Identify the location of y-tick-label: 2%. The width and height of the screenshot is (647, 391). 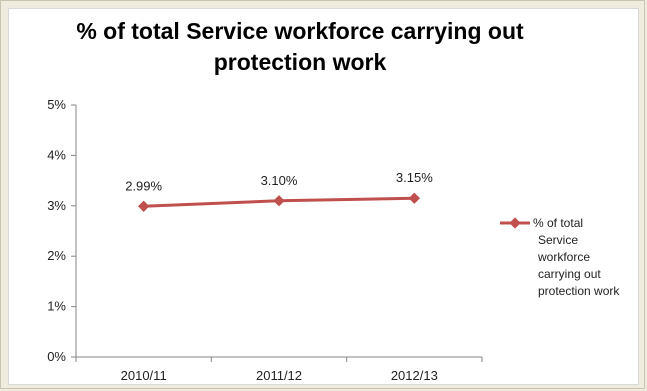
(56, 255).